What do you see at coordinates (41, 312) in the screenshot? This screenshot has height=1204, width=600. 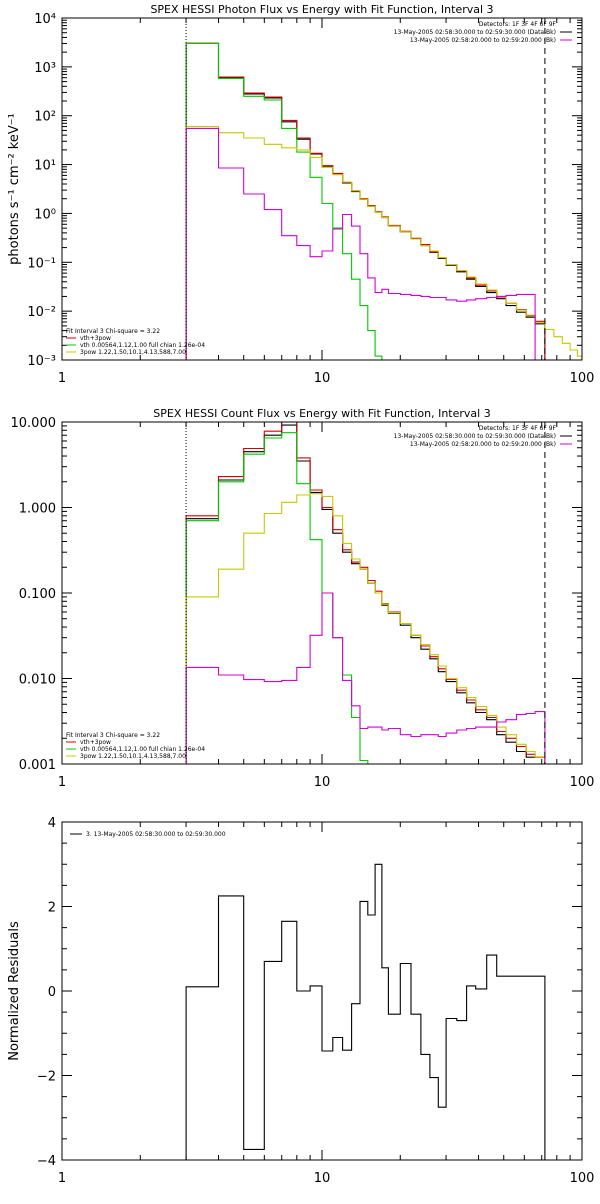 I see `y-tick-label: 10⁻²` at bounding box center [41, 312].